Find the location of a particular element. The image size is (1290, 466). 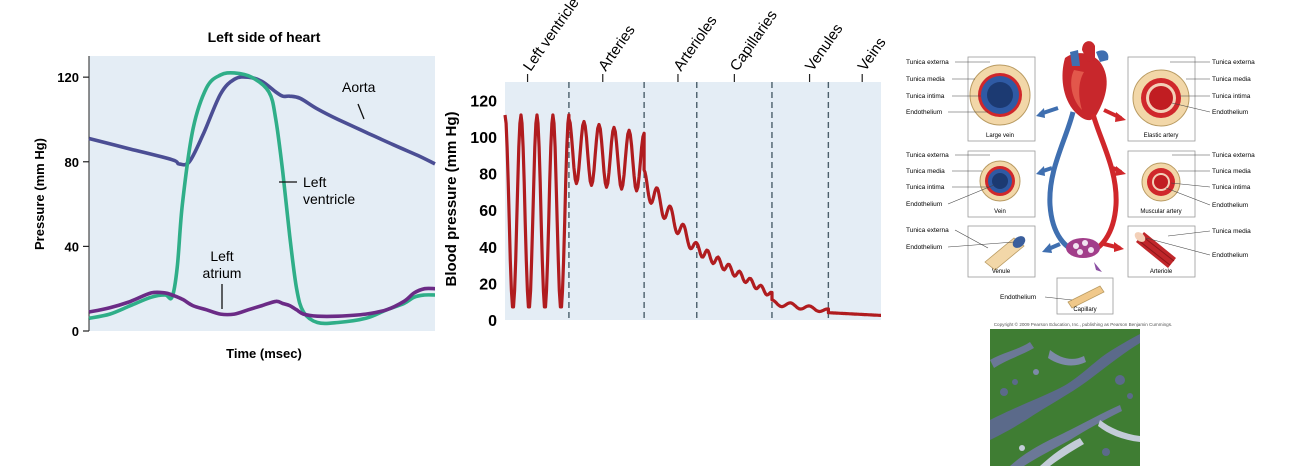

chart1-y-tick-label: 120 is located at coordinates (68, 77).